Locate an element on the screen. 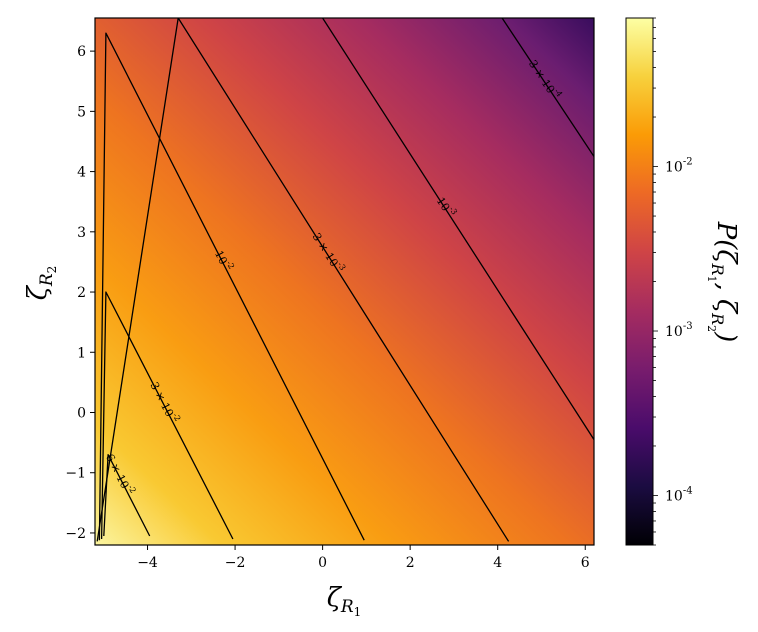 This screenshot has width=758, height=632. y-tick-label: 6 is located at coordinates (81, 52).